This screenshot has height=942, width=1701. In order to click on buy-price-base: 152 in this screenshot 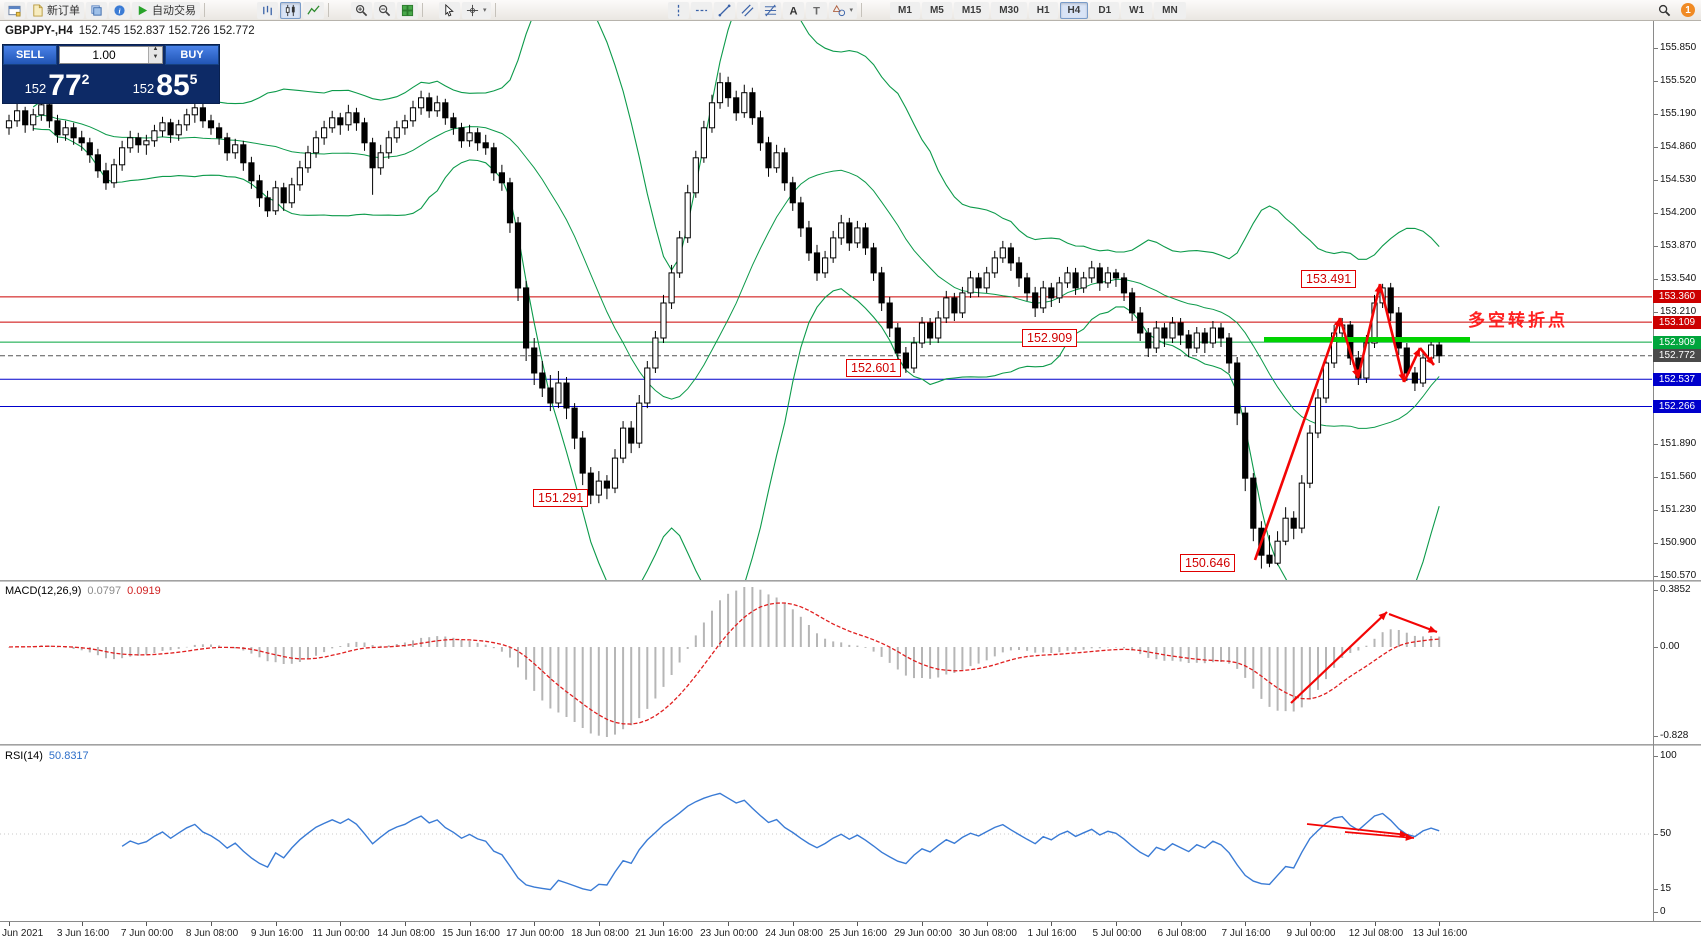, I will do `click(143, 88)`.